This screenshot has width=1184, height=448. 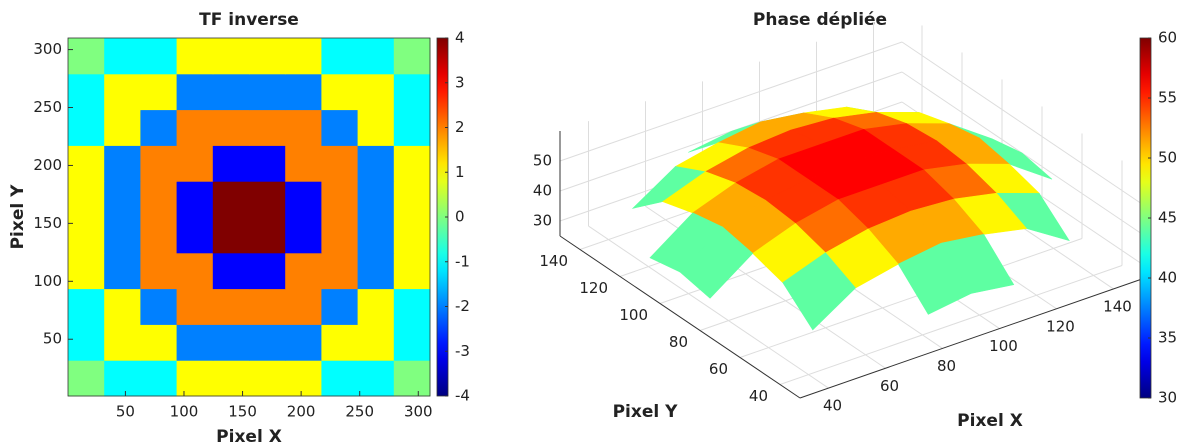 I want to click on z-tick-label: 40, so click(x=542, y=191).